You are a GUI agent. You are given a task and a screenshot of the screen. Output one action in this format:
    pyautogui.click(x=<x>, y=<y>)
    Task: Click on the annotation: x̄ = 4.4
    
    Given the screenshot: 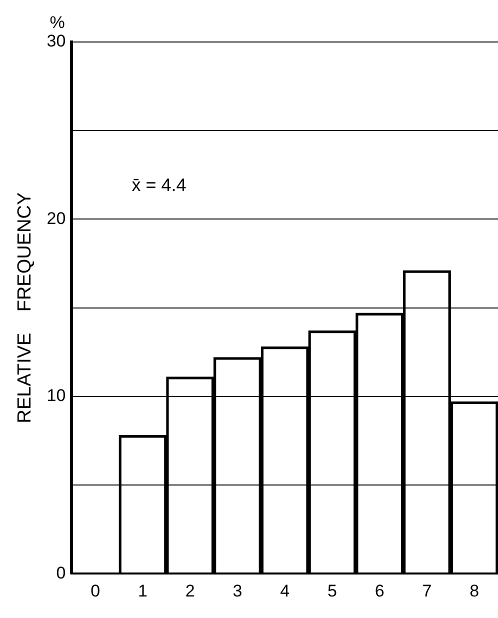 What is the action you would take?
    pyautogui.click(x=159, y=184)
    